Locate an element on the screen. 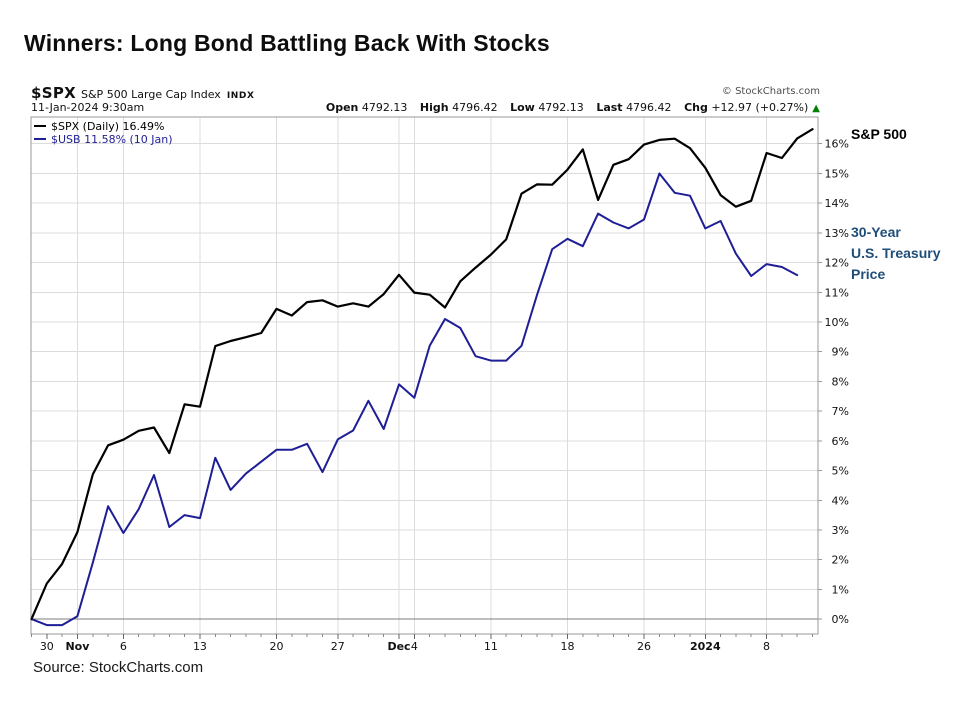  quote-chg: Chg +12.97 (+0.27%) is located at coordinates (746, 107).